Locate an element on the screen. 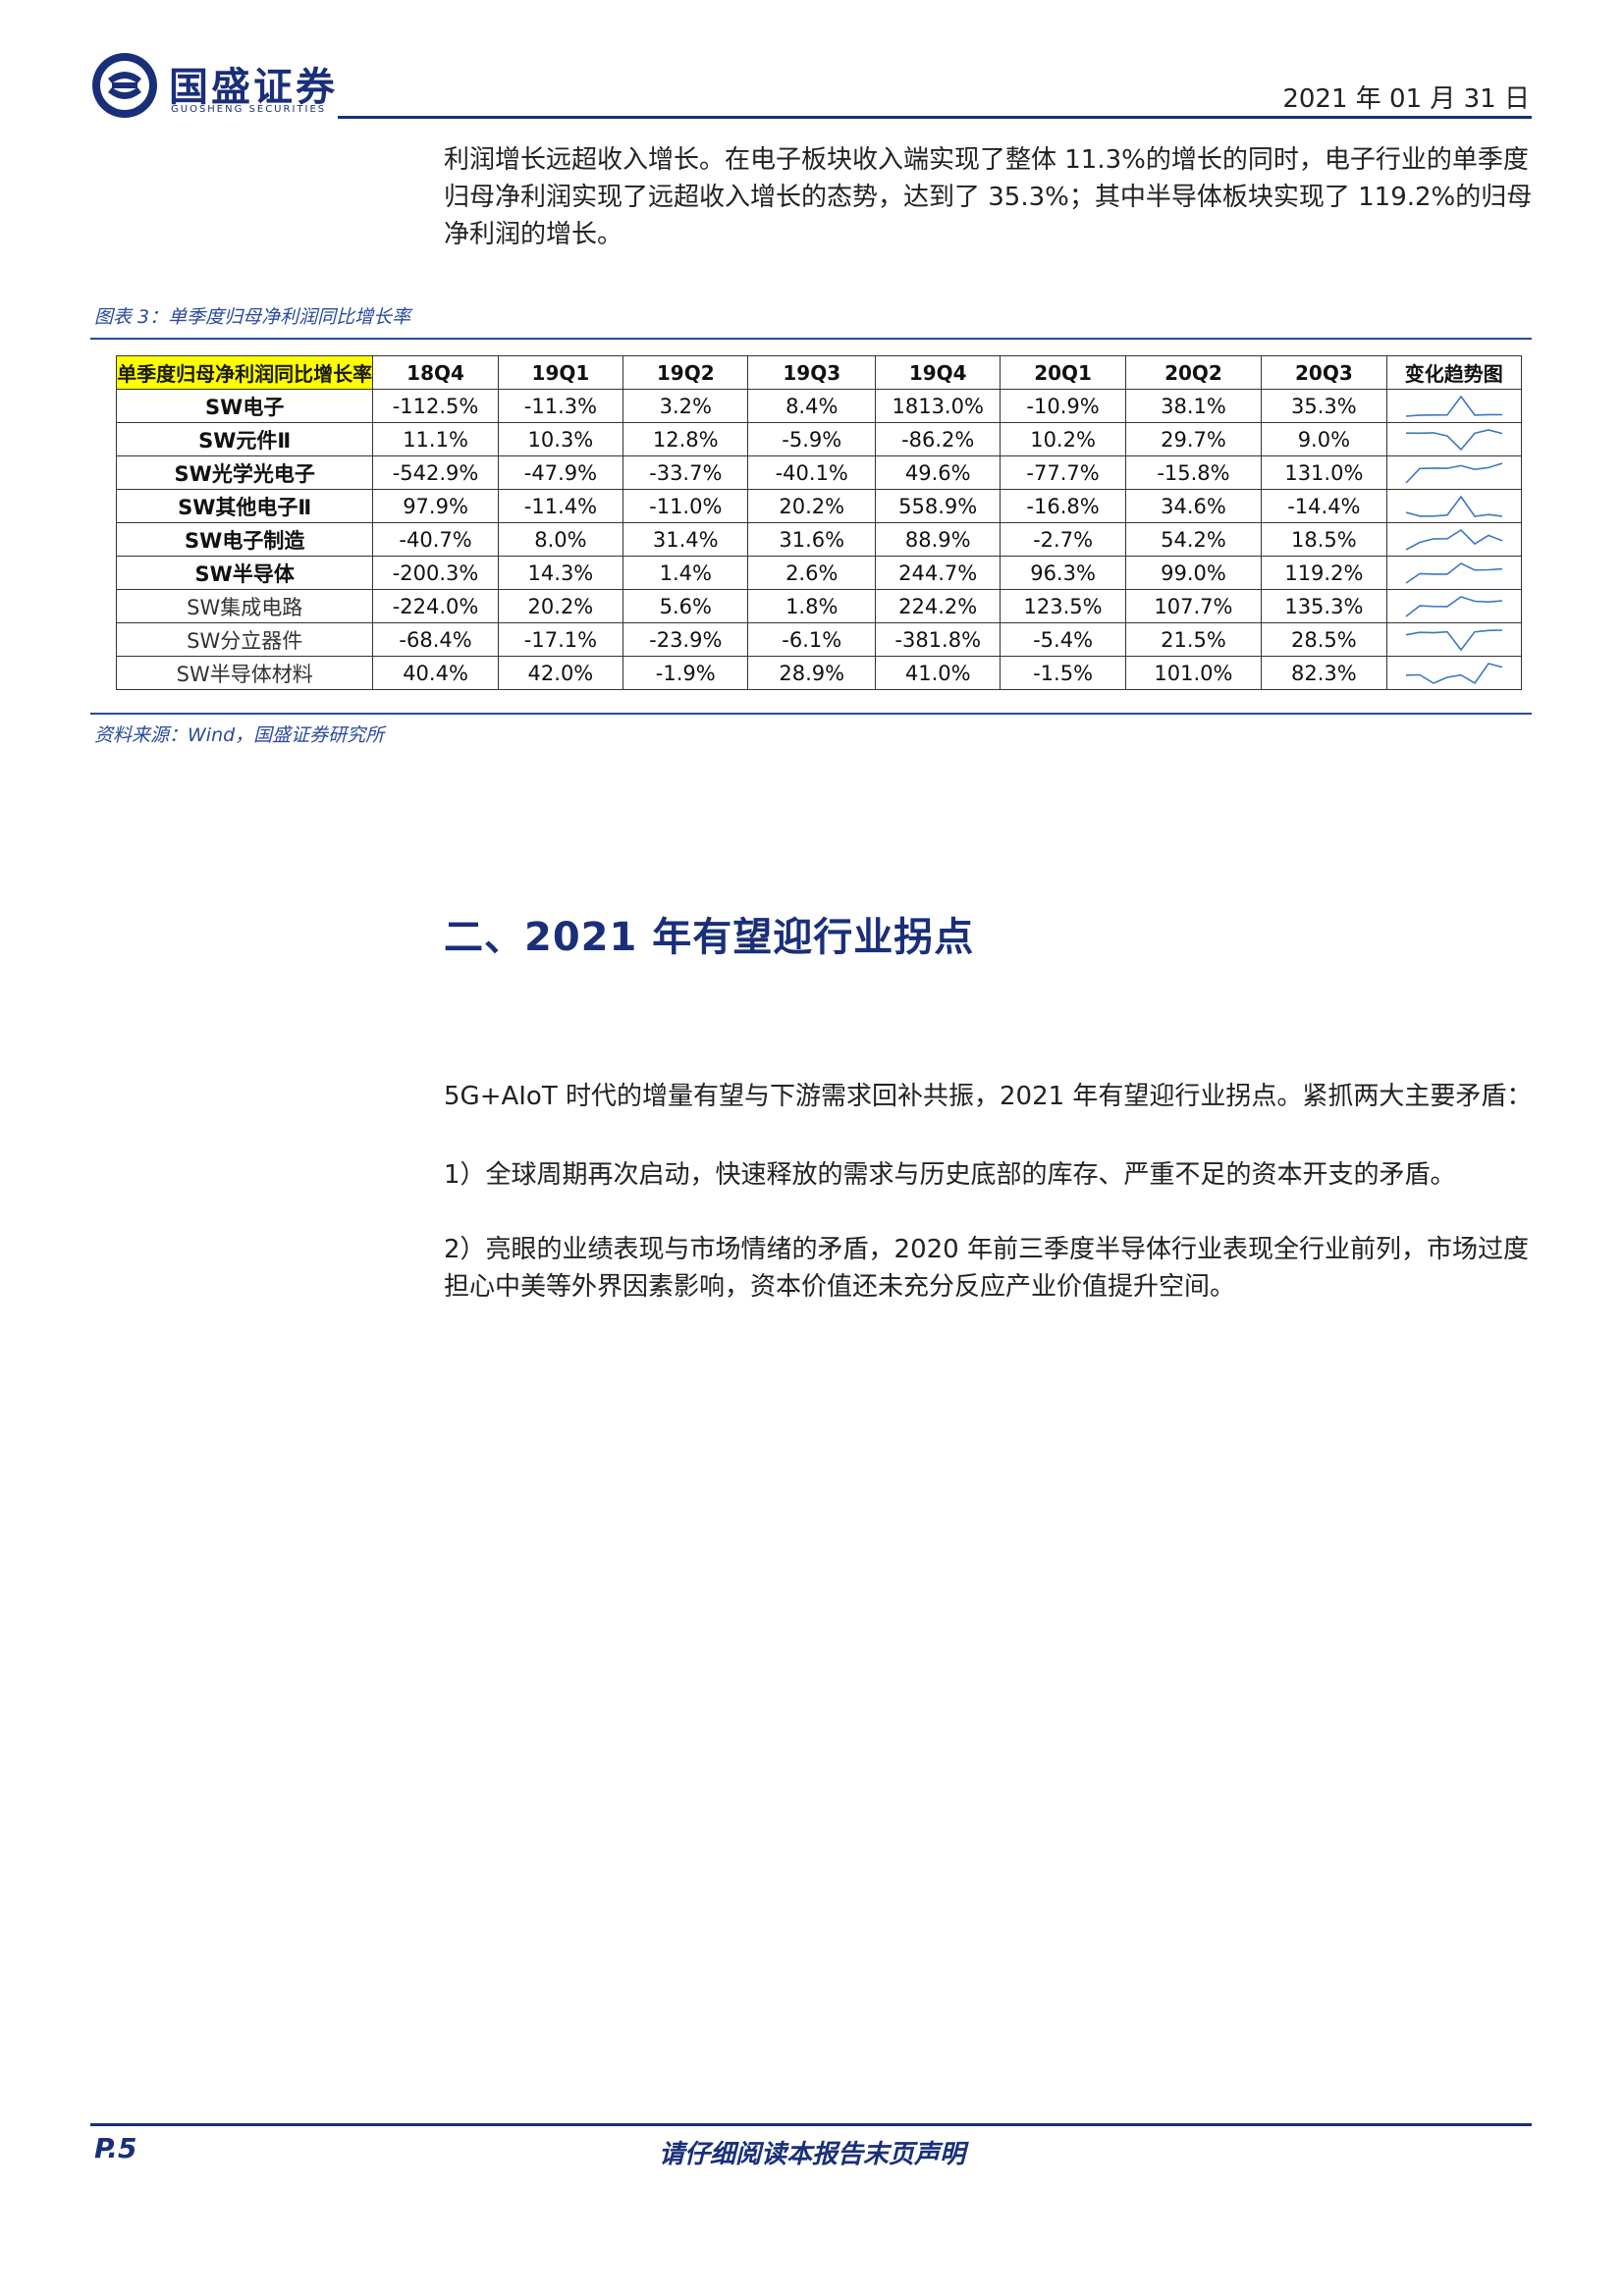 Image resolution: width=1624 pixels, height=2296 pixels. row-label: SW电子制造 is located at coordinates (244, 539).